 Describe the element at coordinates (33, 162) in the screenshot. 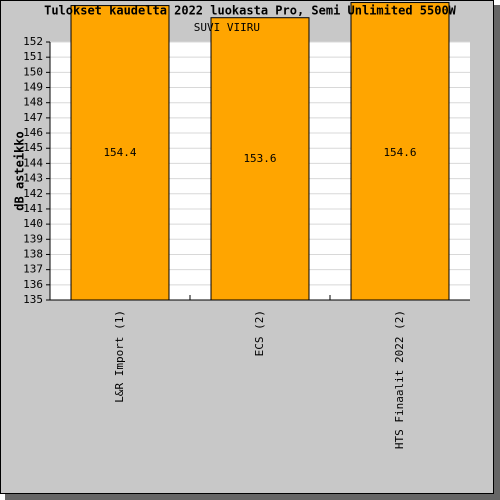

I see `y-tick-label: 144` at that location.